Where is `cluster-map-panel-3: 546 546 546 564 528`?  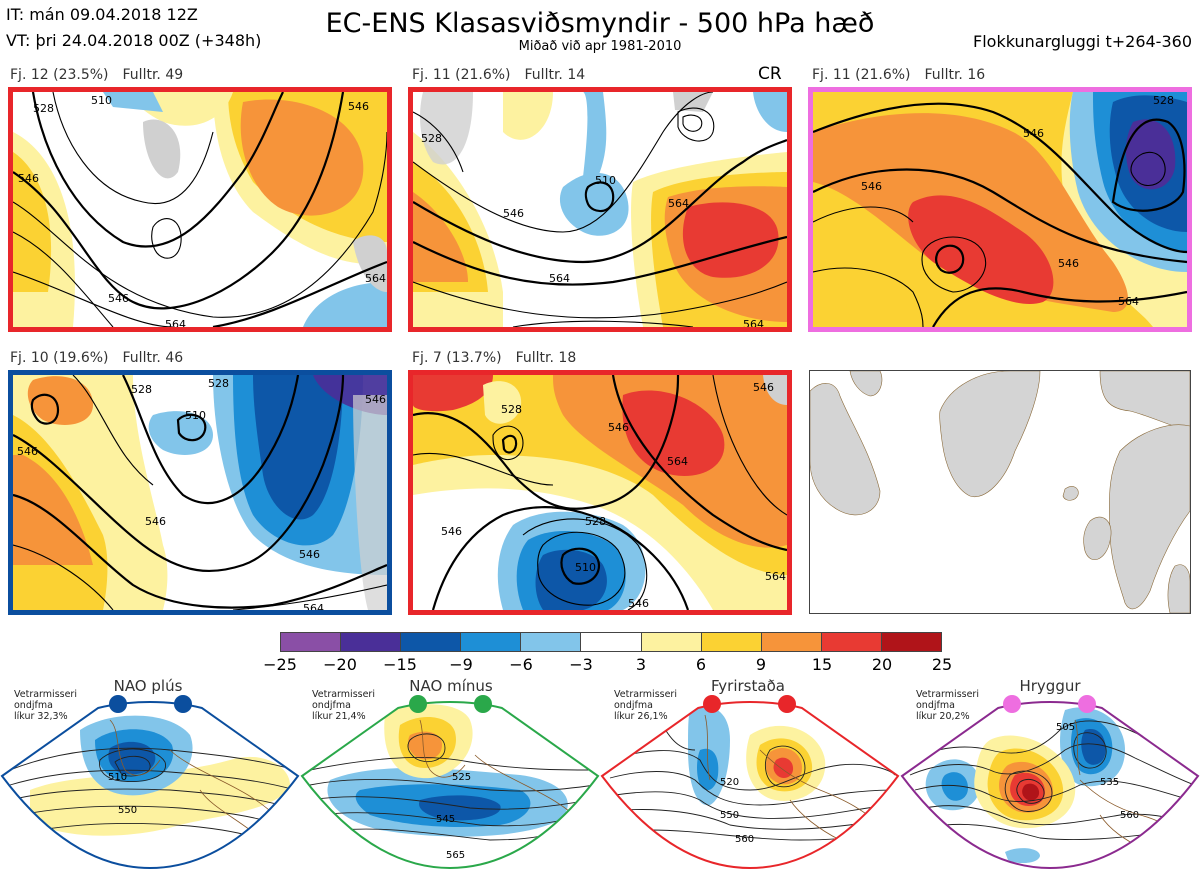 cluster-map-panel-3: 546 546 546 564 528 is located at coordinates (1000, 209).